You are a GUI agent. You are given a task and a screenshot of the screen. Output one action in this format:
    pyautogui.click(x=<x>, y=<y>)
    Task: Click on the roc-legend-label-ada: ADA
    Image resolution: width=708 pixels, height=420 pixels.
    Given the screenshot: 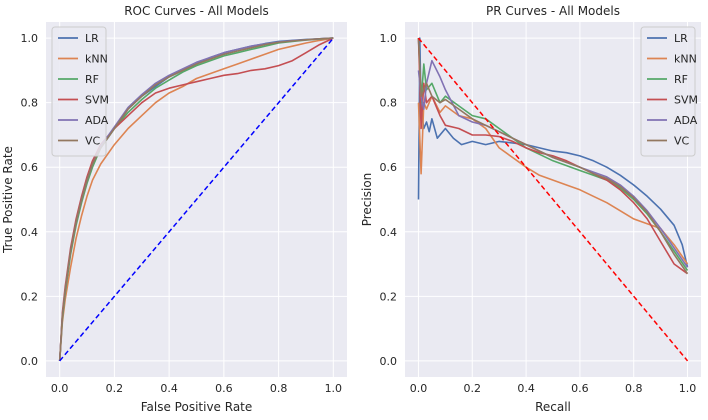 What is the action you would take?
    pyautogui.click(x=97, y=120)
    